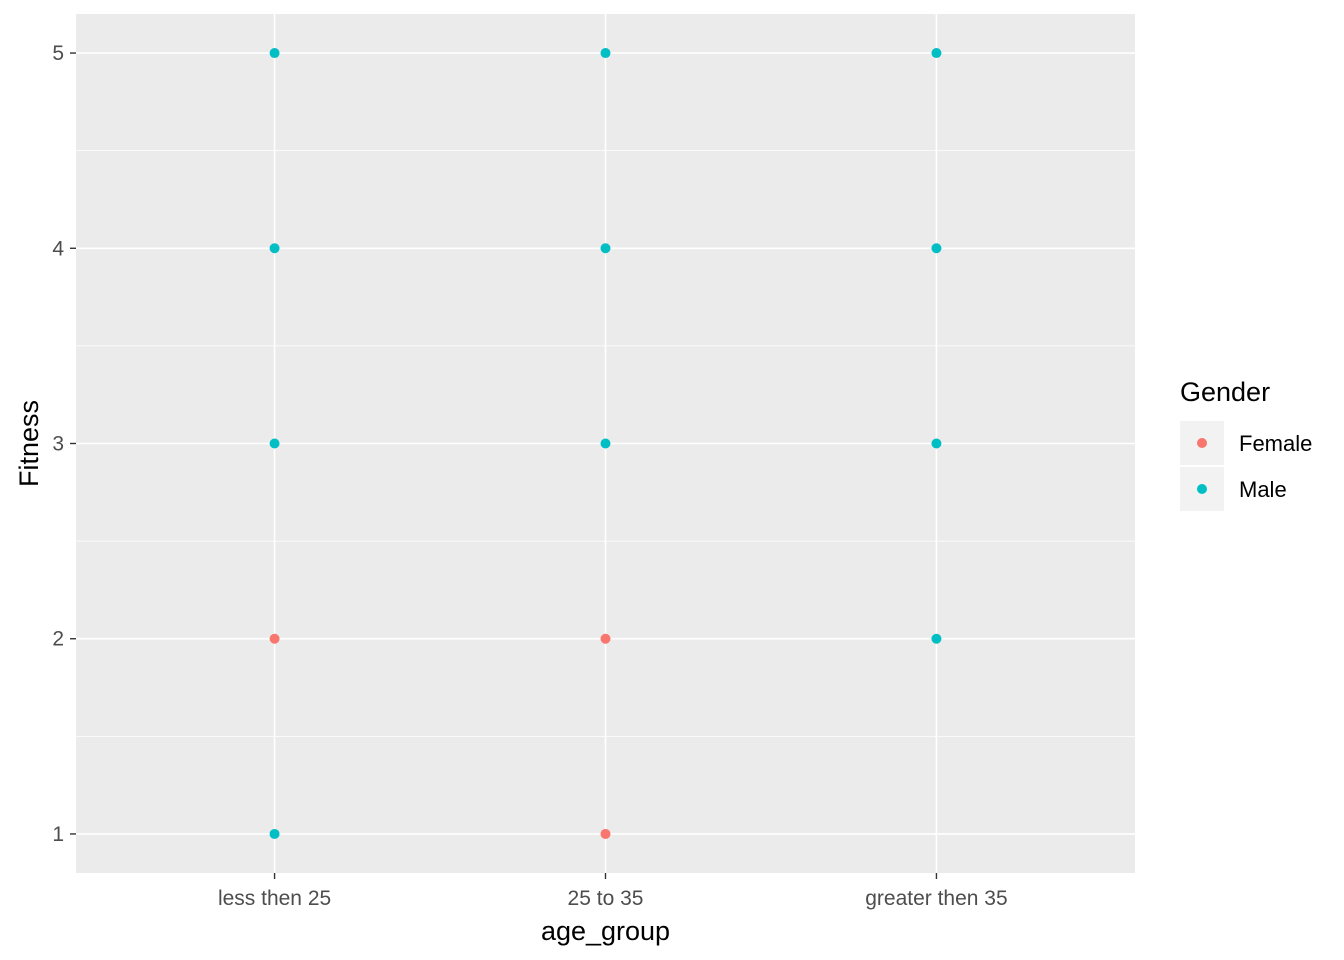 This screenshot has height=960, width=1344. What do you see at coordinates (1202, 443) in the screenshot?
I see `legend-marker-female` at bounding box center [1202, 443].